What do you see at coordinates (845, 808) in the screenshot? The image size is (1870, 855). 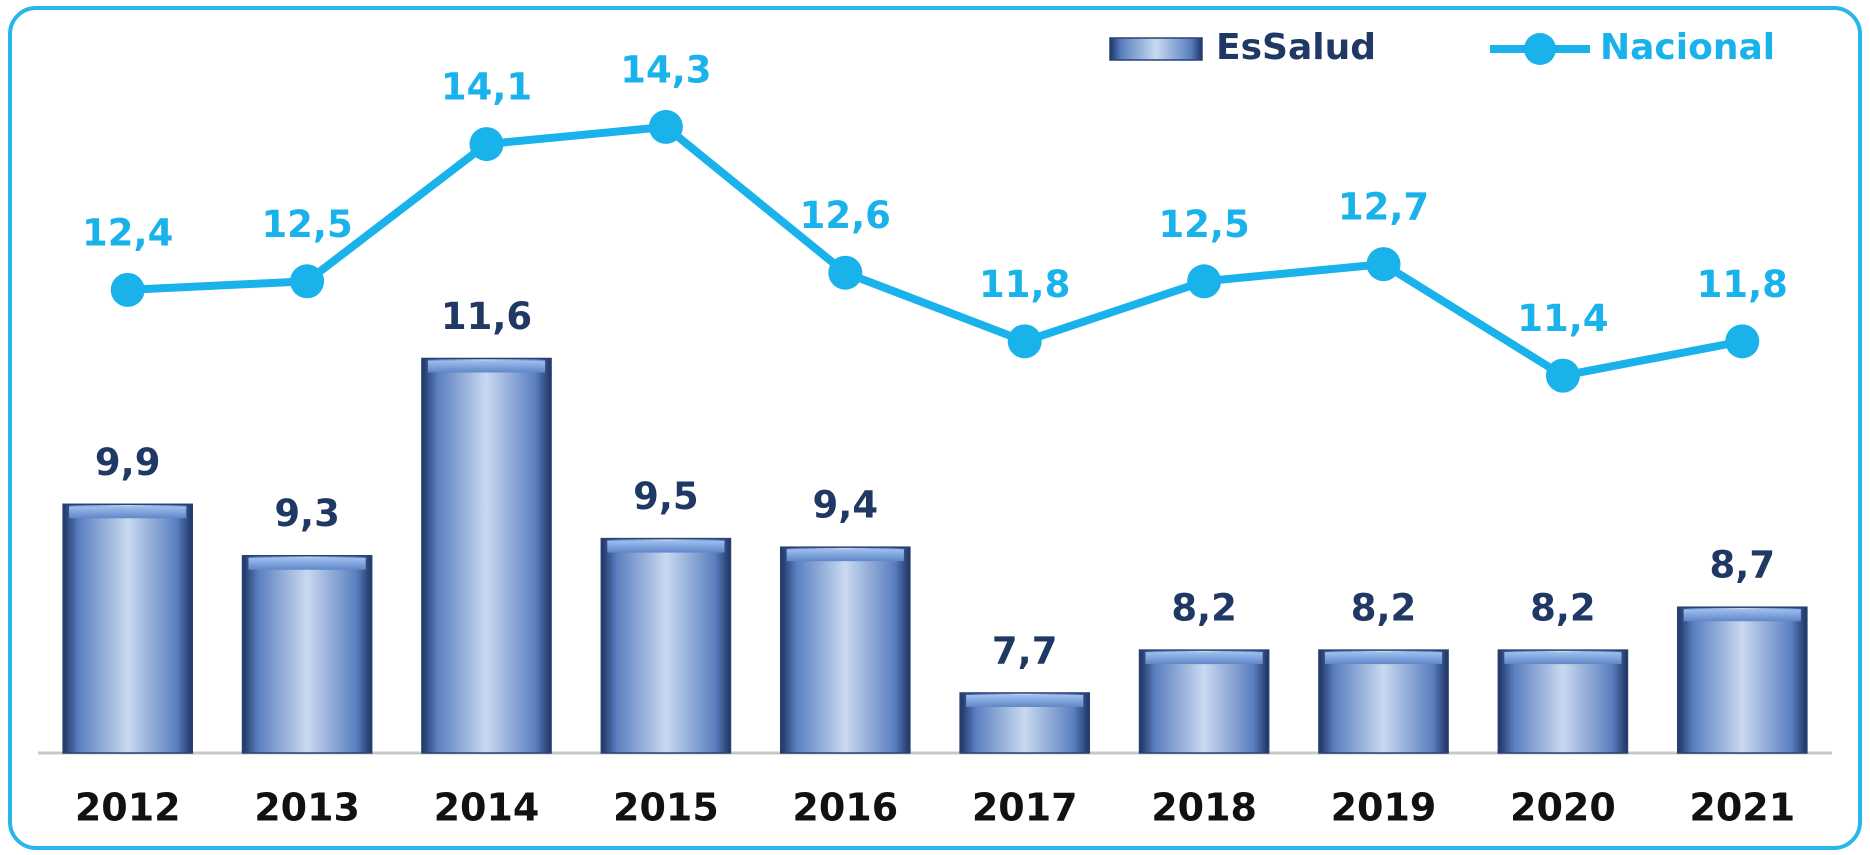 I see `x-tick-label: 2016` at bounding box center [845, 808].